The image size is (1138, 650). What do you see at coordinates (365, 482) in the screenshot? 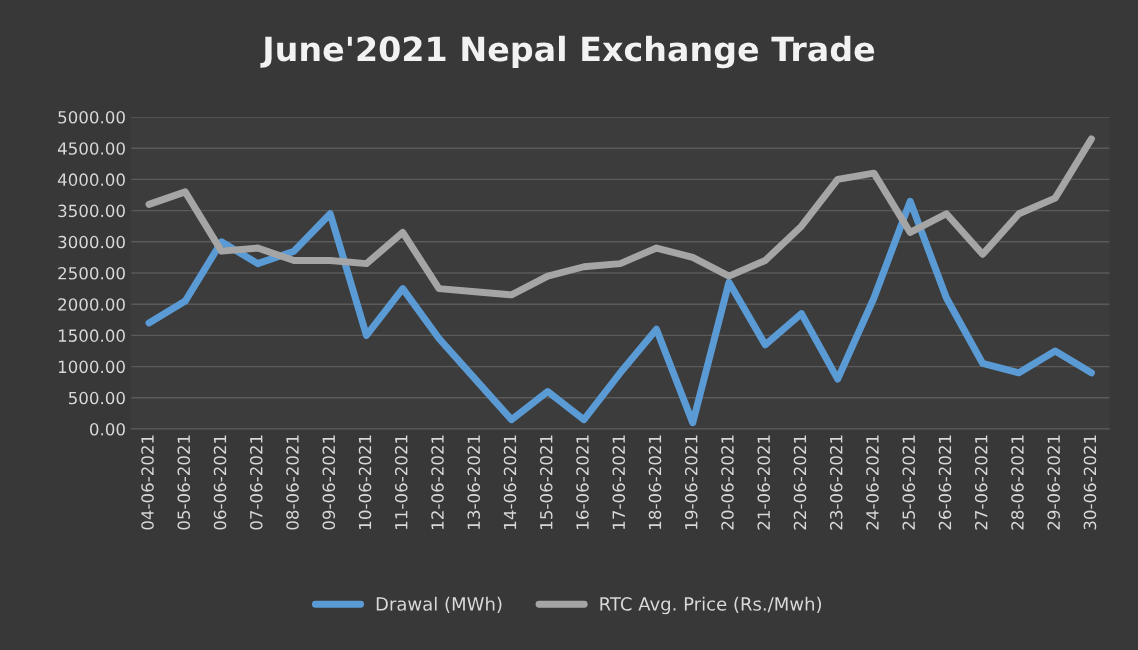
I see `x-tick-label: 10-06-2021` at bounding box center [365, 482].